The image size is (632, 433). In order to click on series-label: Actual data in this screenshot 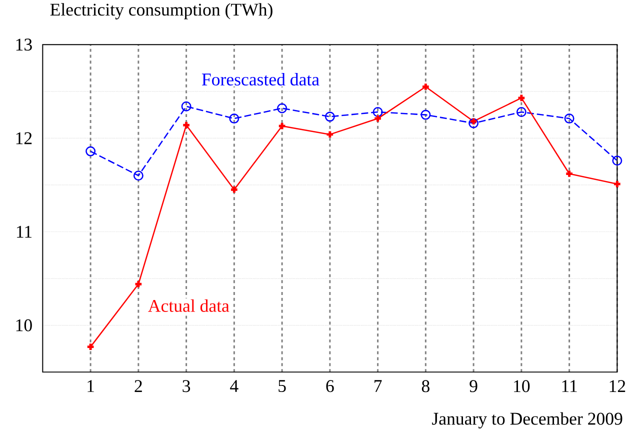, I will do `click(189, 306)`.